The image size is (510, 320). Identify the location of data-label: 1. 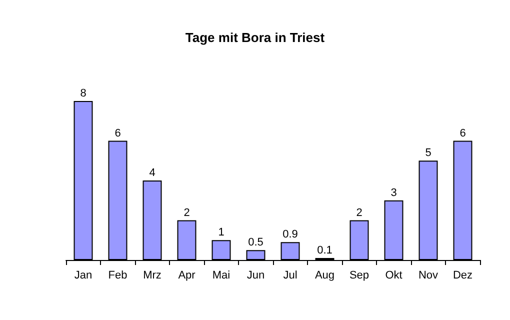
(221, 232).